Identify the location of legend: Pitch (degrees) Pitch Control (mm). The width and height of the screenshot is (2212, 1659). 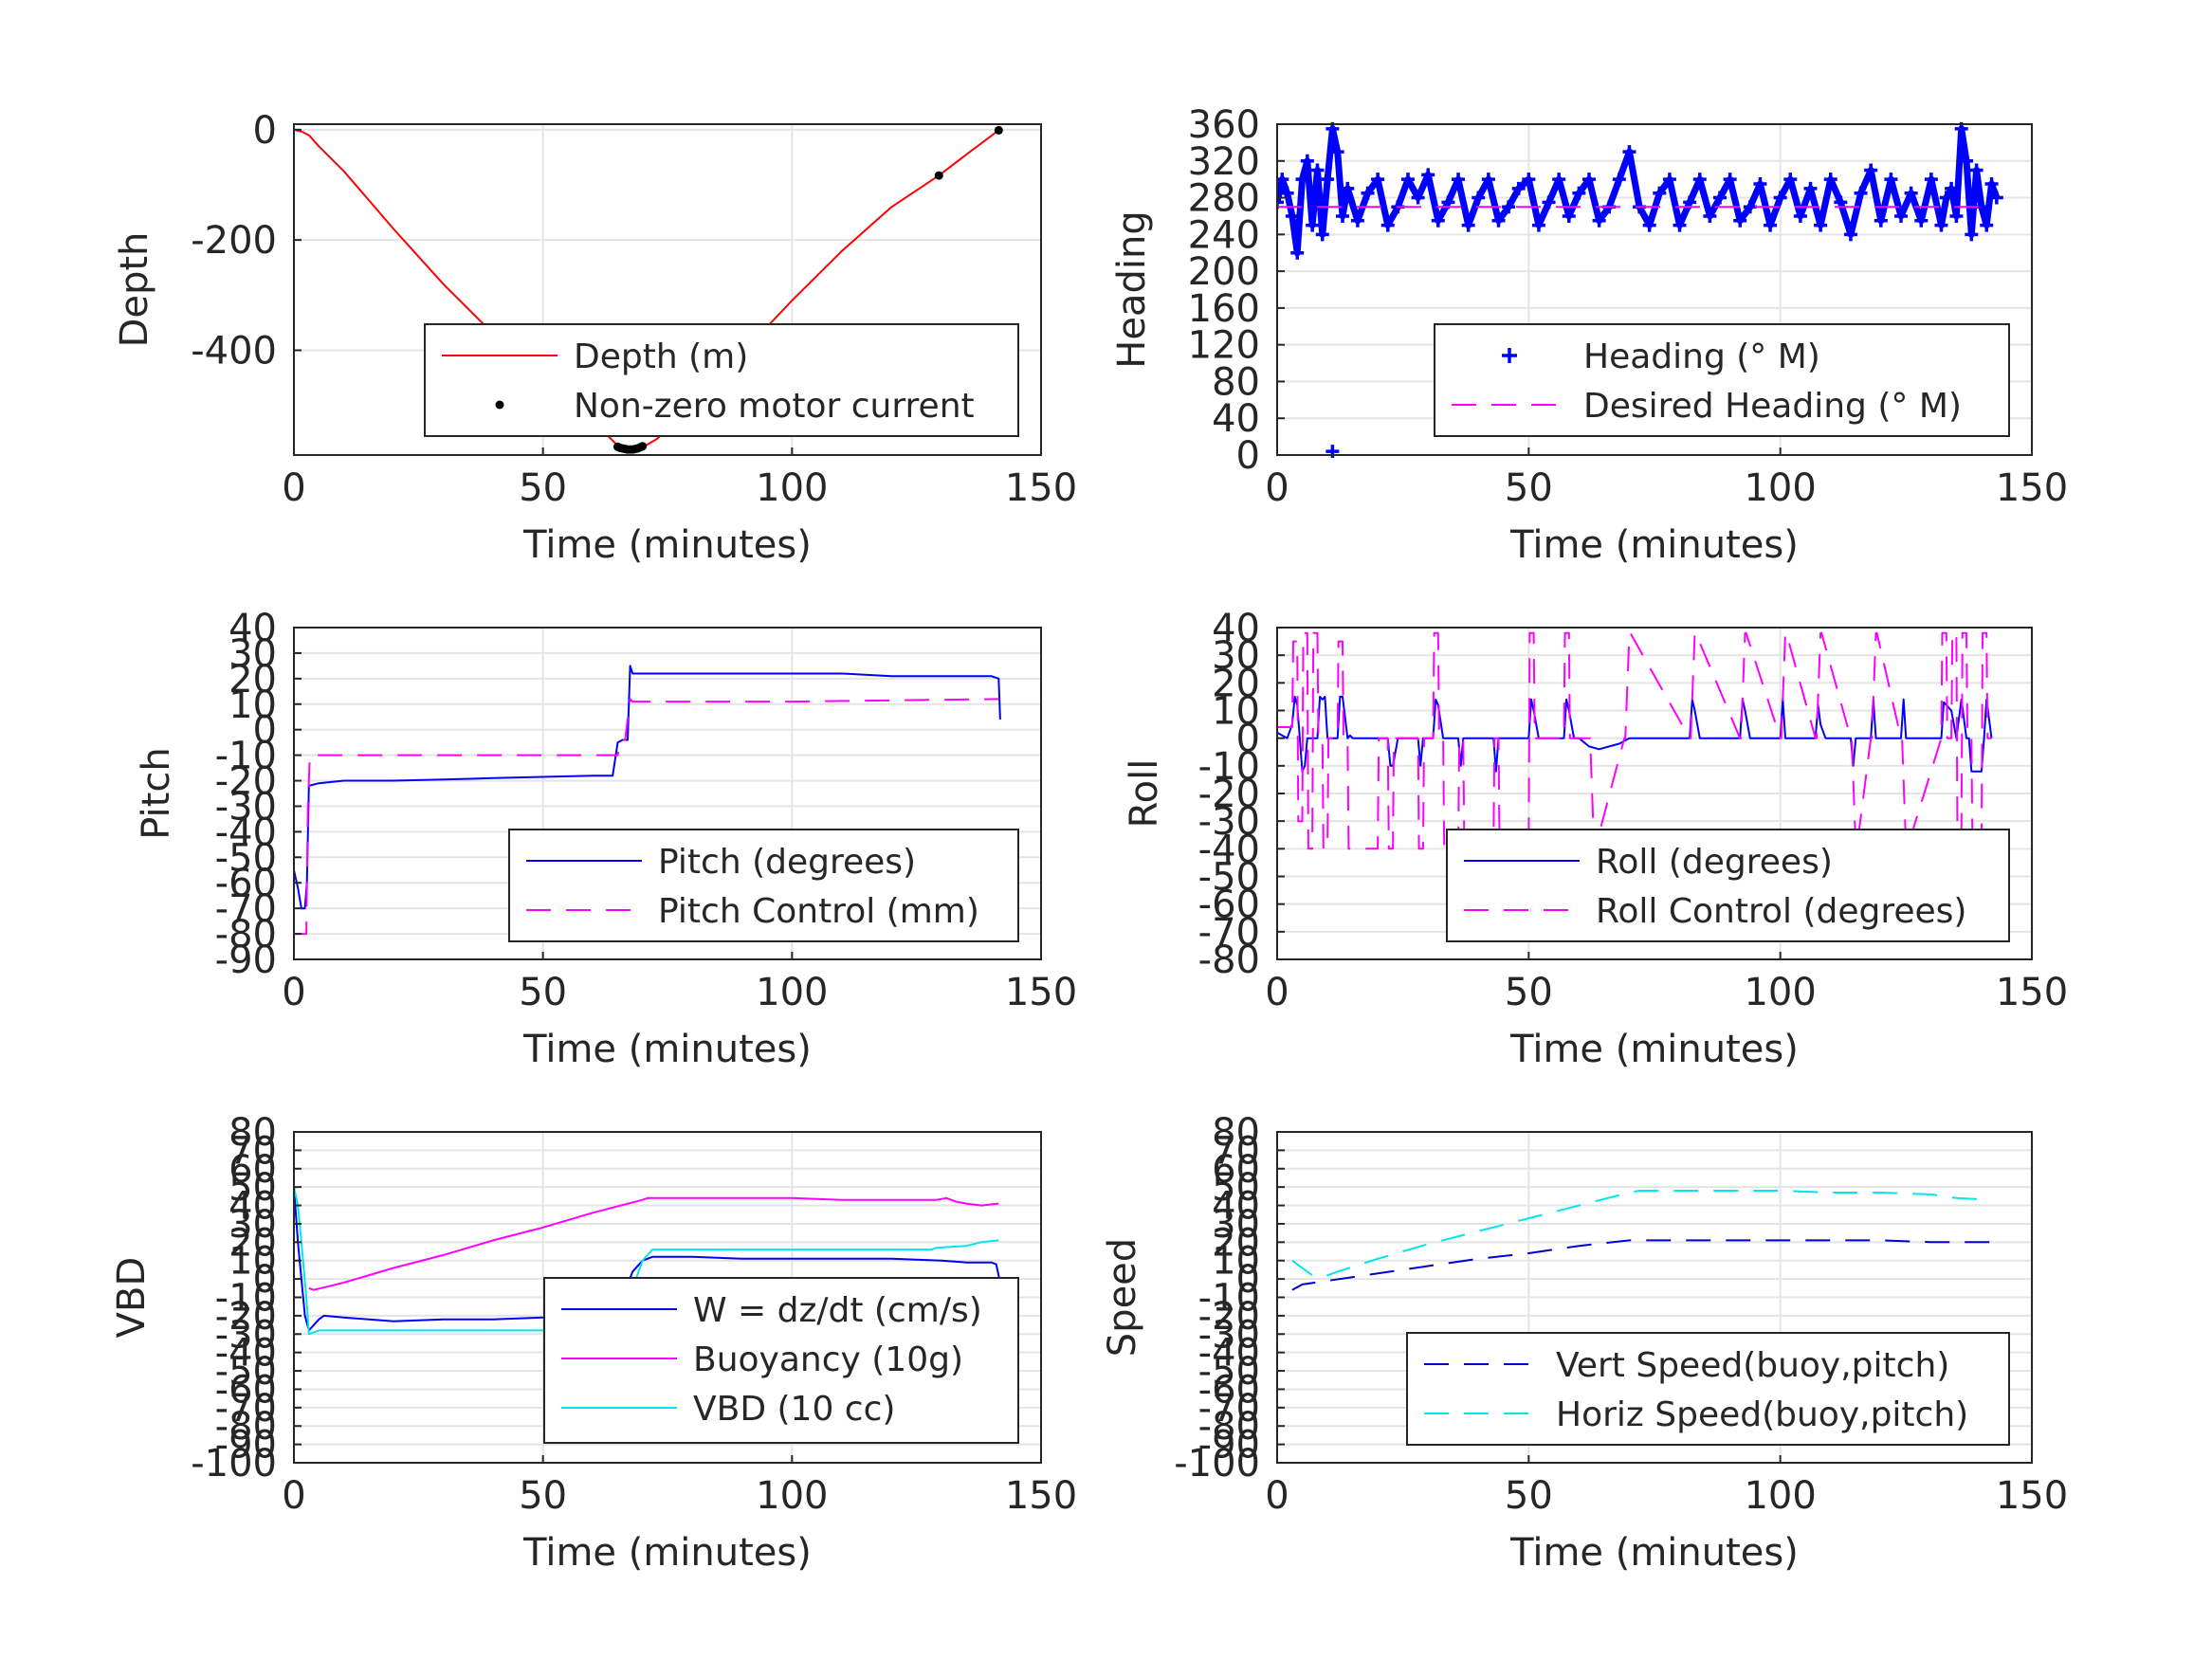
(763, 885).